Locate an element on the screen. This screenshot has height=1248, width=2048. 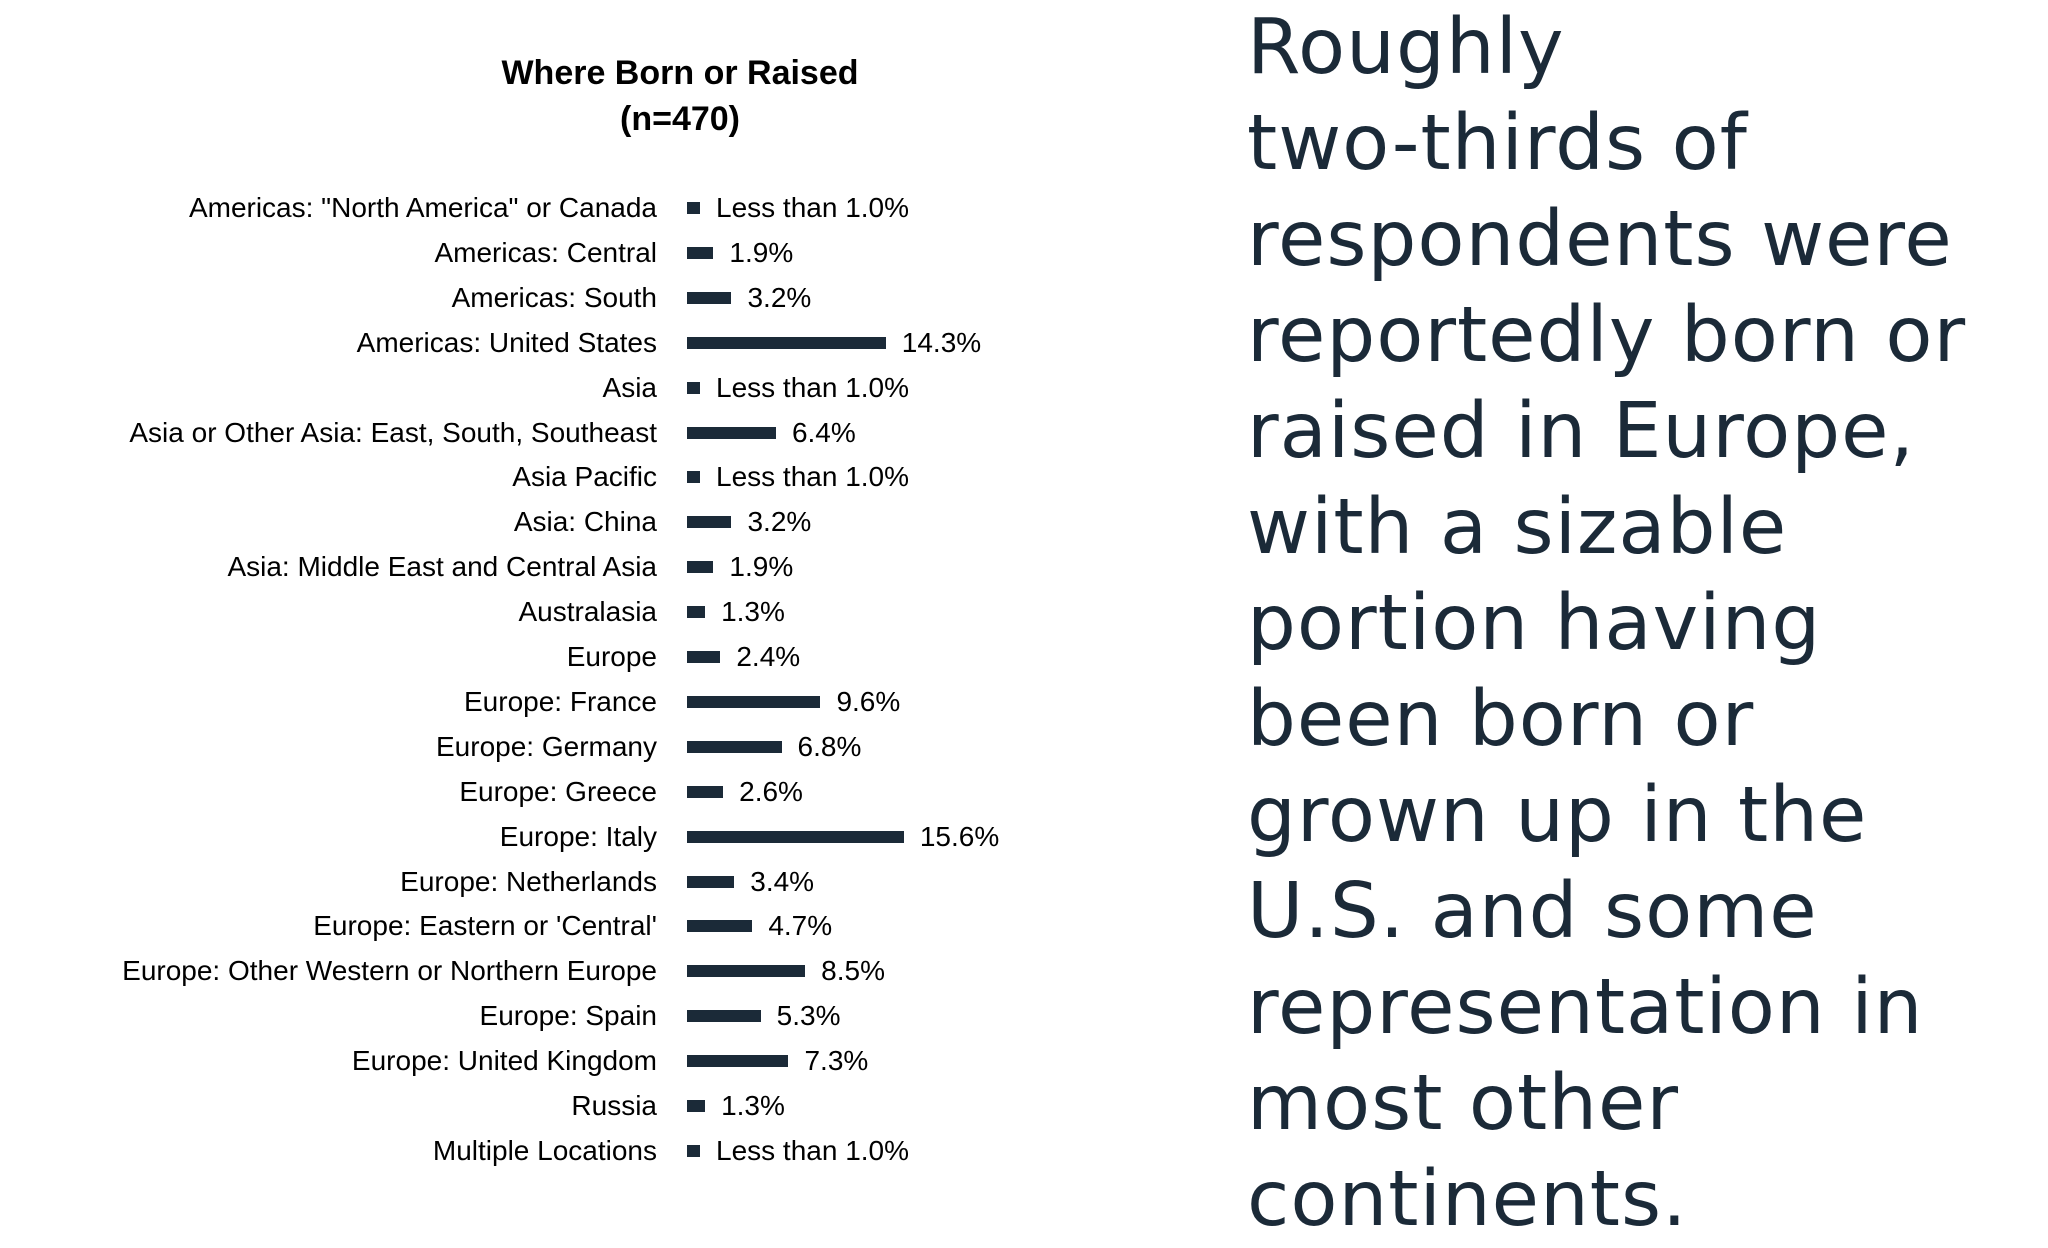
category-label: Europe: Germany is located at coordinates (546, 746).